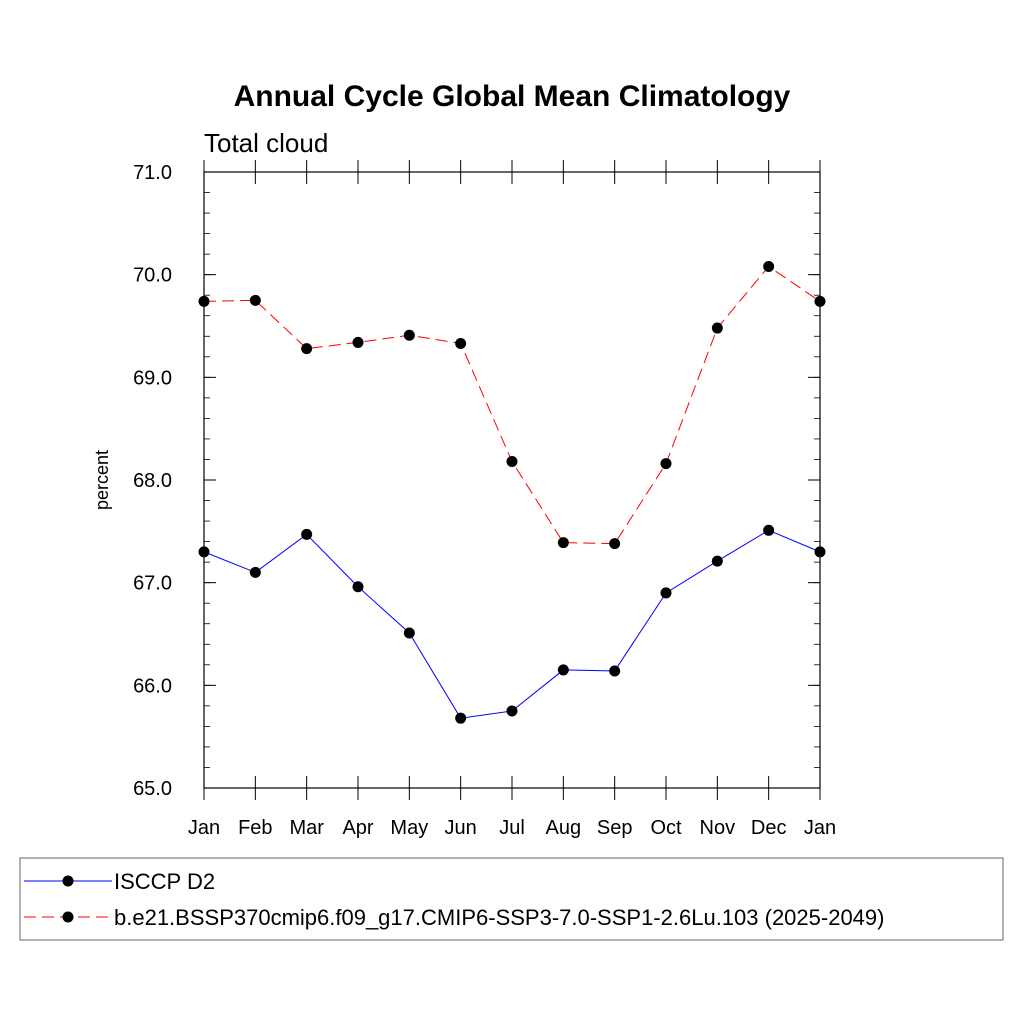 This screenshot has width=1024, height=1024. I want to click on x-tick-label: Jun, so click(461, 828).